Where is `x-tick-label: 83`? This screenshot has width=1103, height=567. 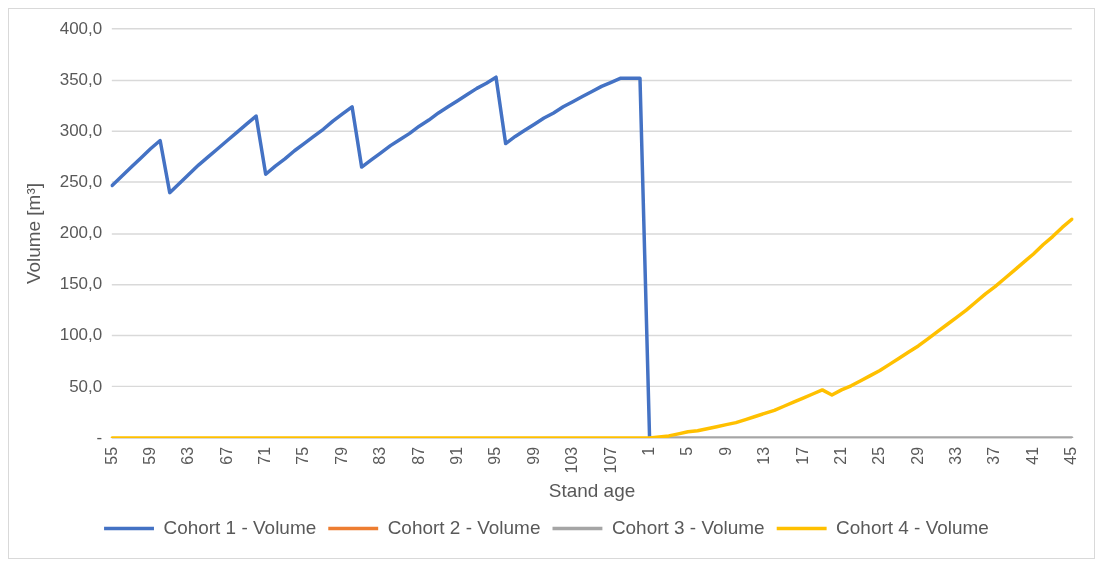 x-tick-label: 83 is located at coordinates (380, 455).